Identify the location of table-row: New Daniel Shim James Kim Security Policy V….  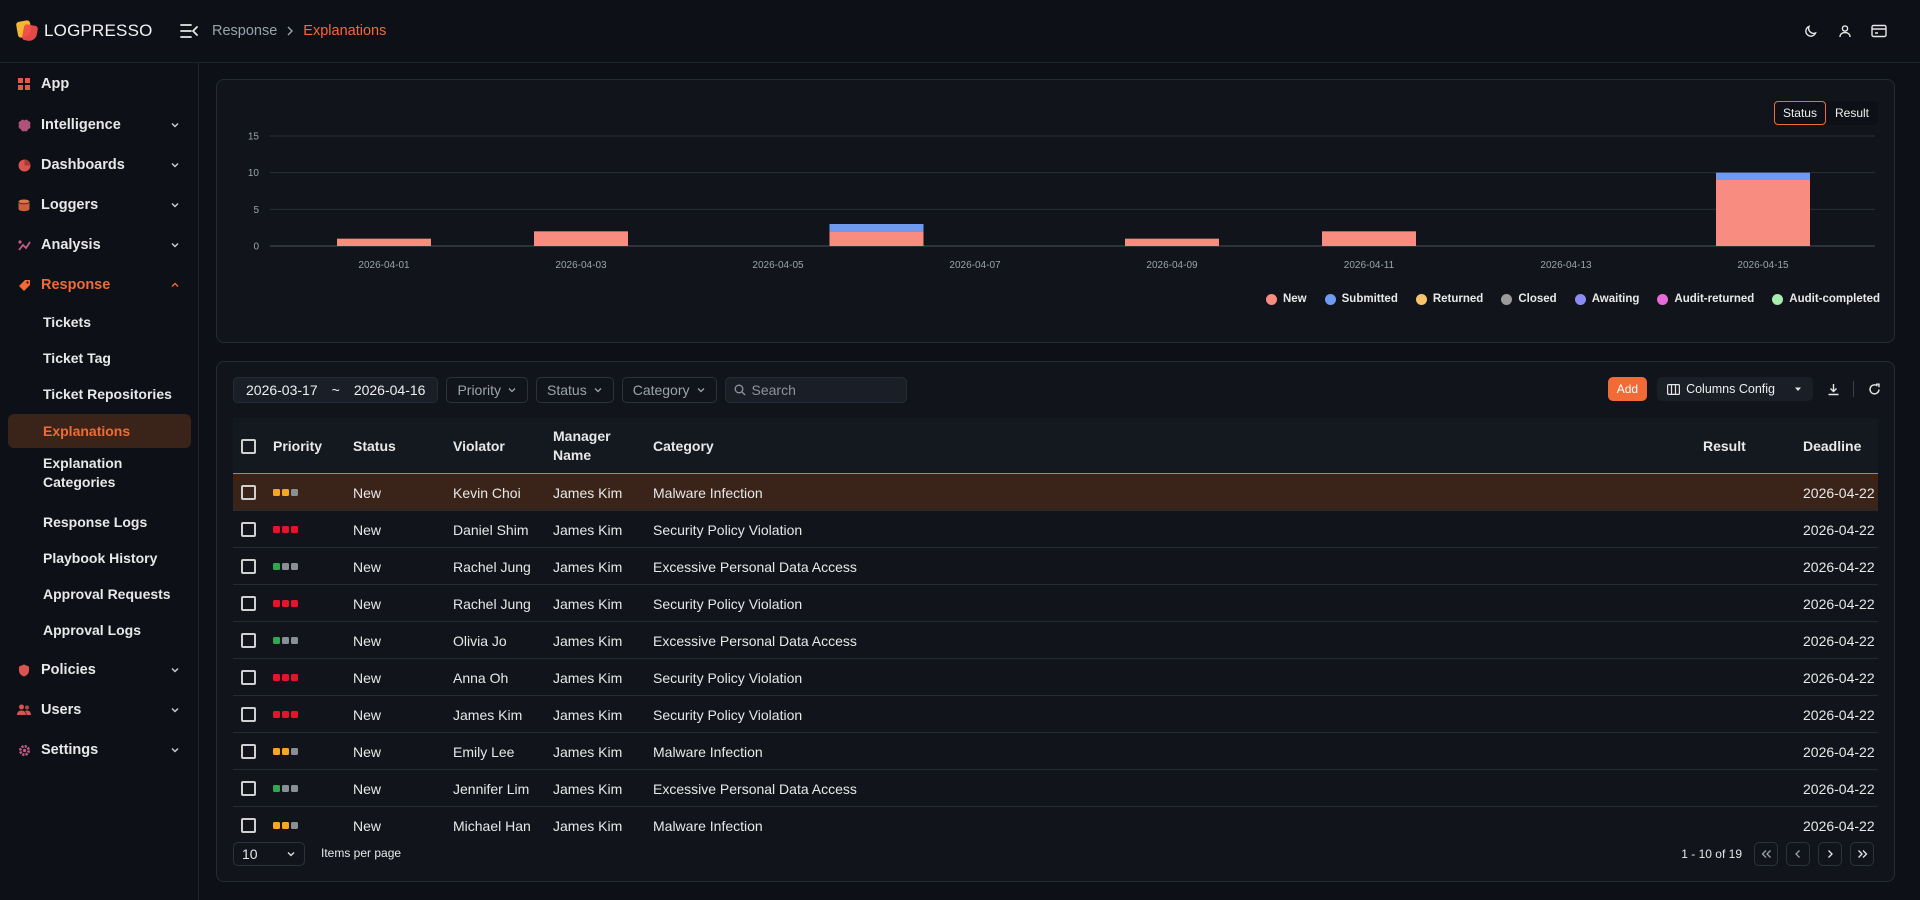
(1055, 529).